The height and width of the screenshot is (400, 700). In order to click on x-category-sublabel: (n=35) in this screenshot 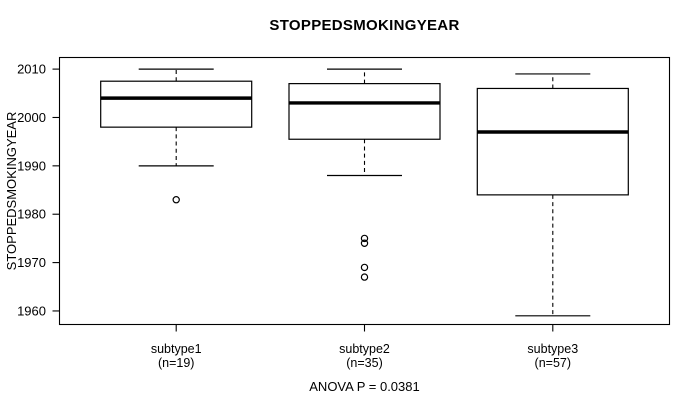, I will do `click(364, 363)`.